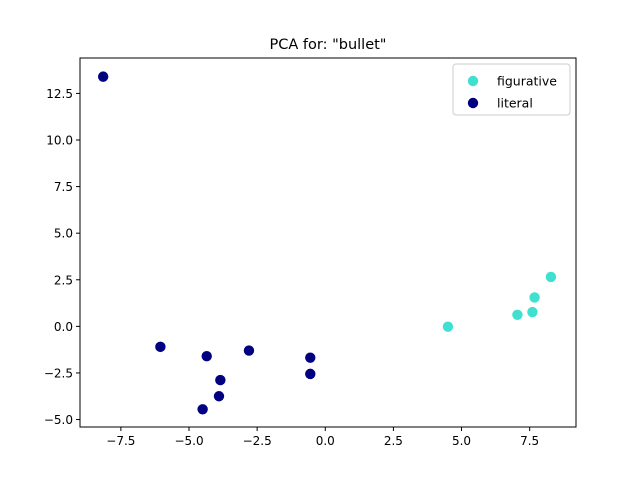  Describe the element at coordinates (63, 234) in the screenshot. I see `y-tick-label: 5.0` at that location.